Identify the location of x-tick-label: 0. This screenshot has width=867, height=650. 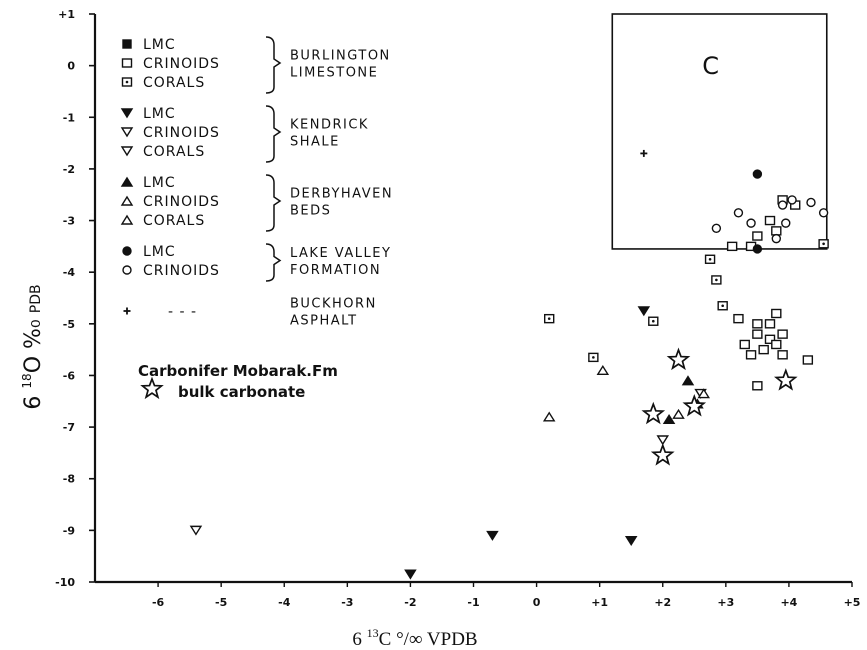
(537, 602).